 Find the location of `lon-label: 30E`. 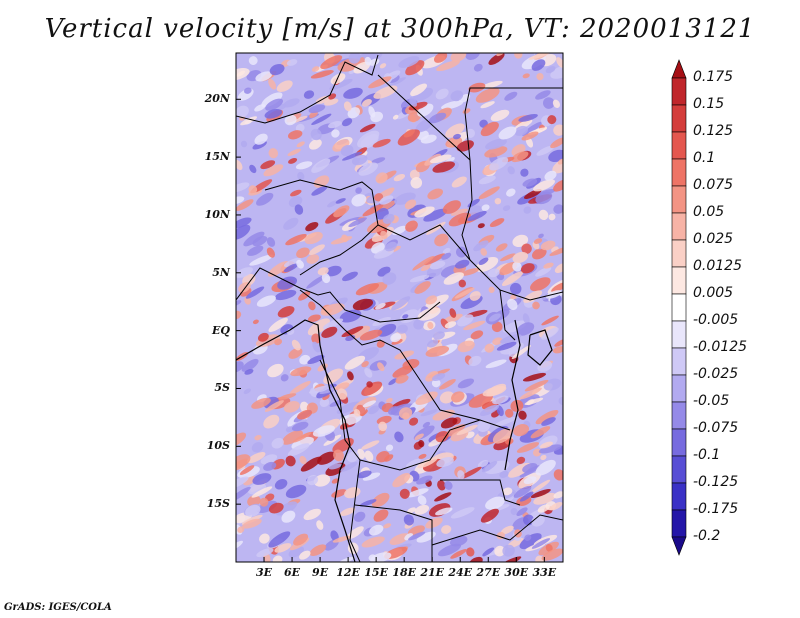

lon-label: 30E is located at coordinates (516, 572).